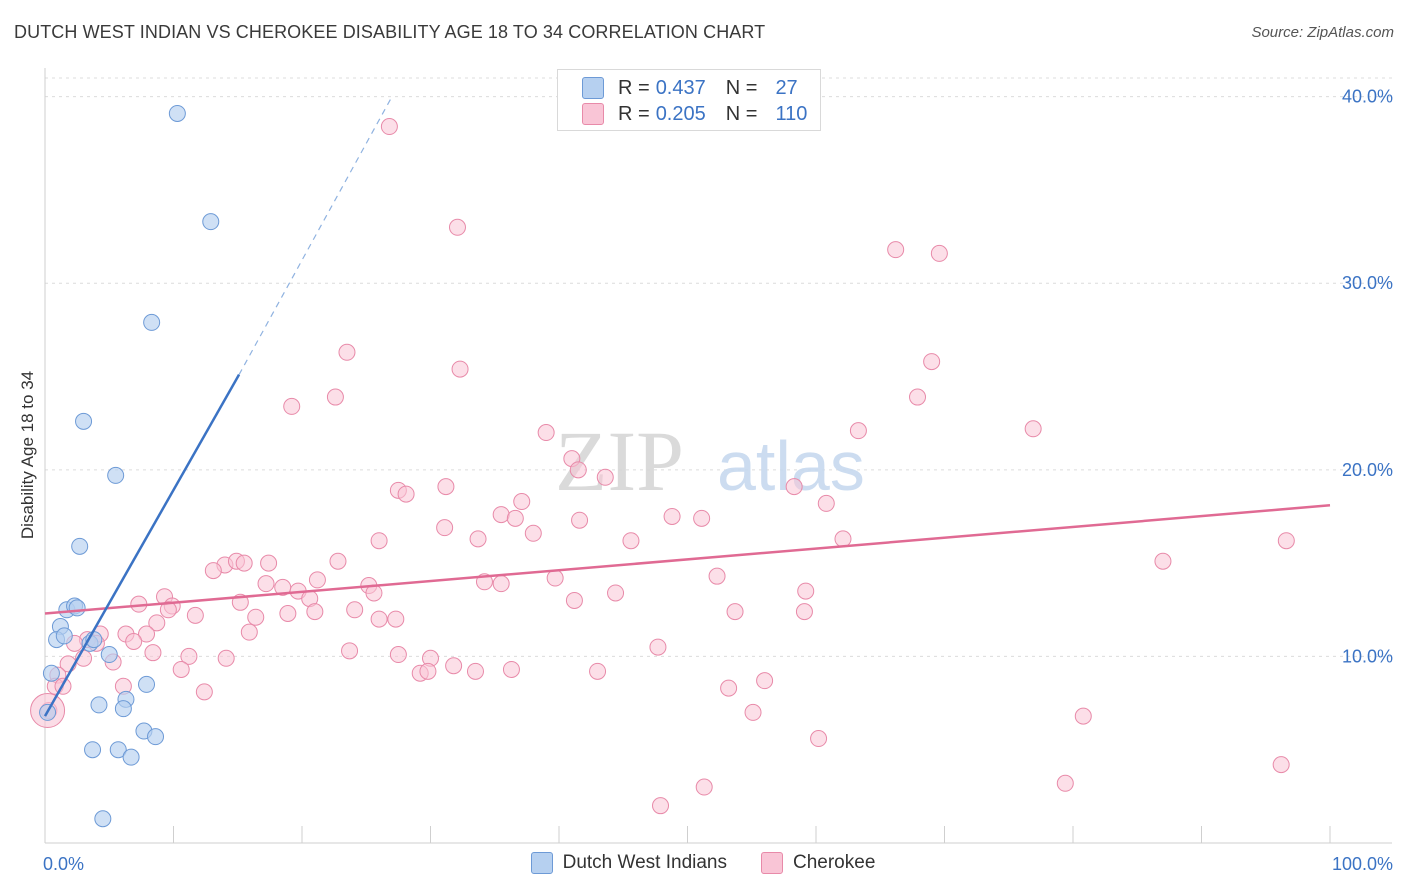  What do you see at coordinates (634, 113) in the screenshot?
I see `legend-r-label: R =` at bounding box center [634, 113].